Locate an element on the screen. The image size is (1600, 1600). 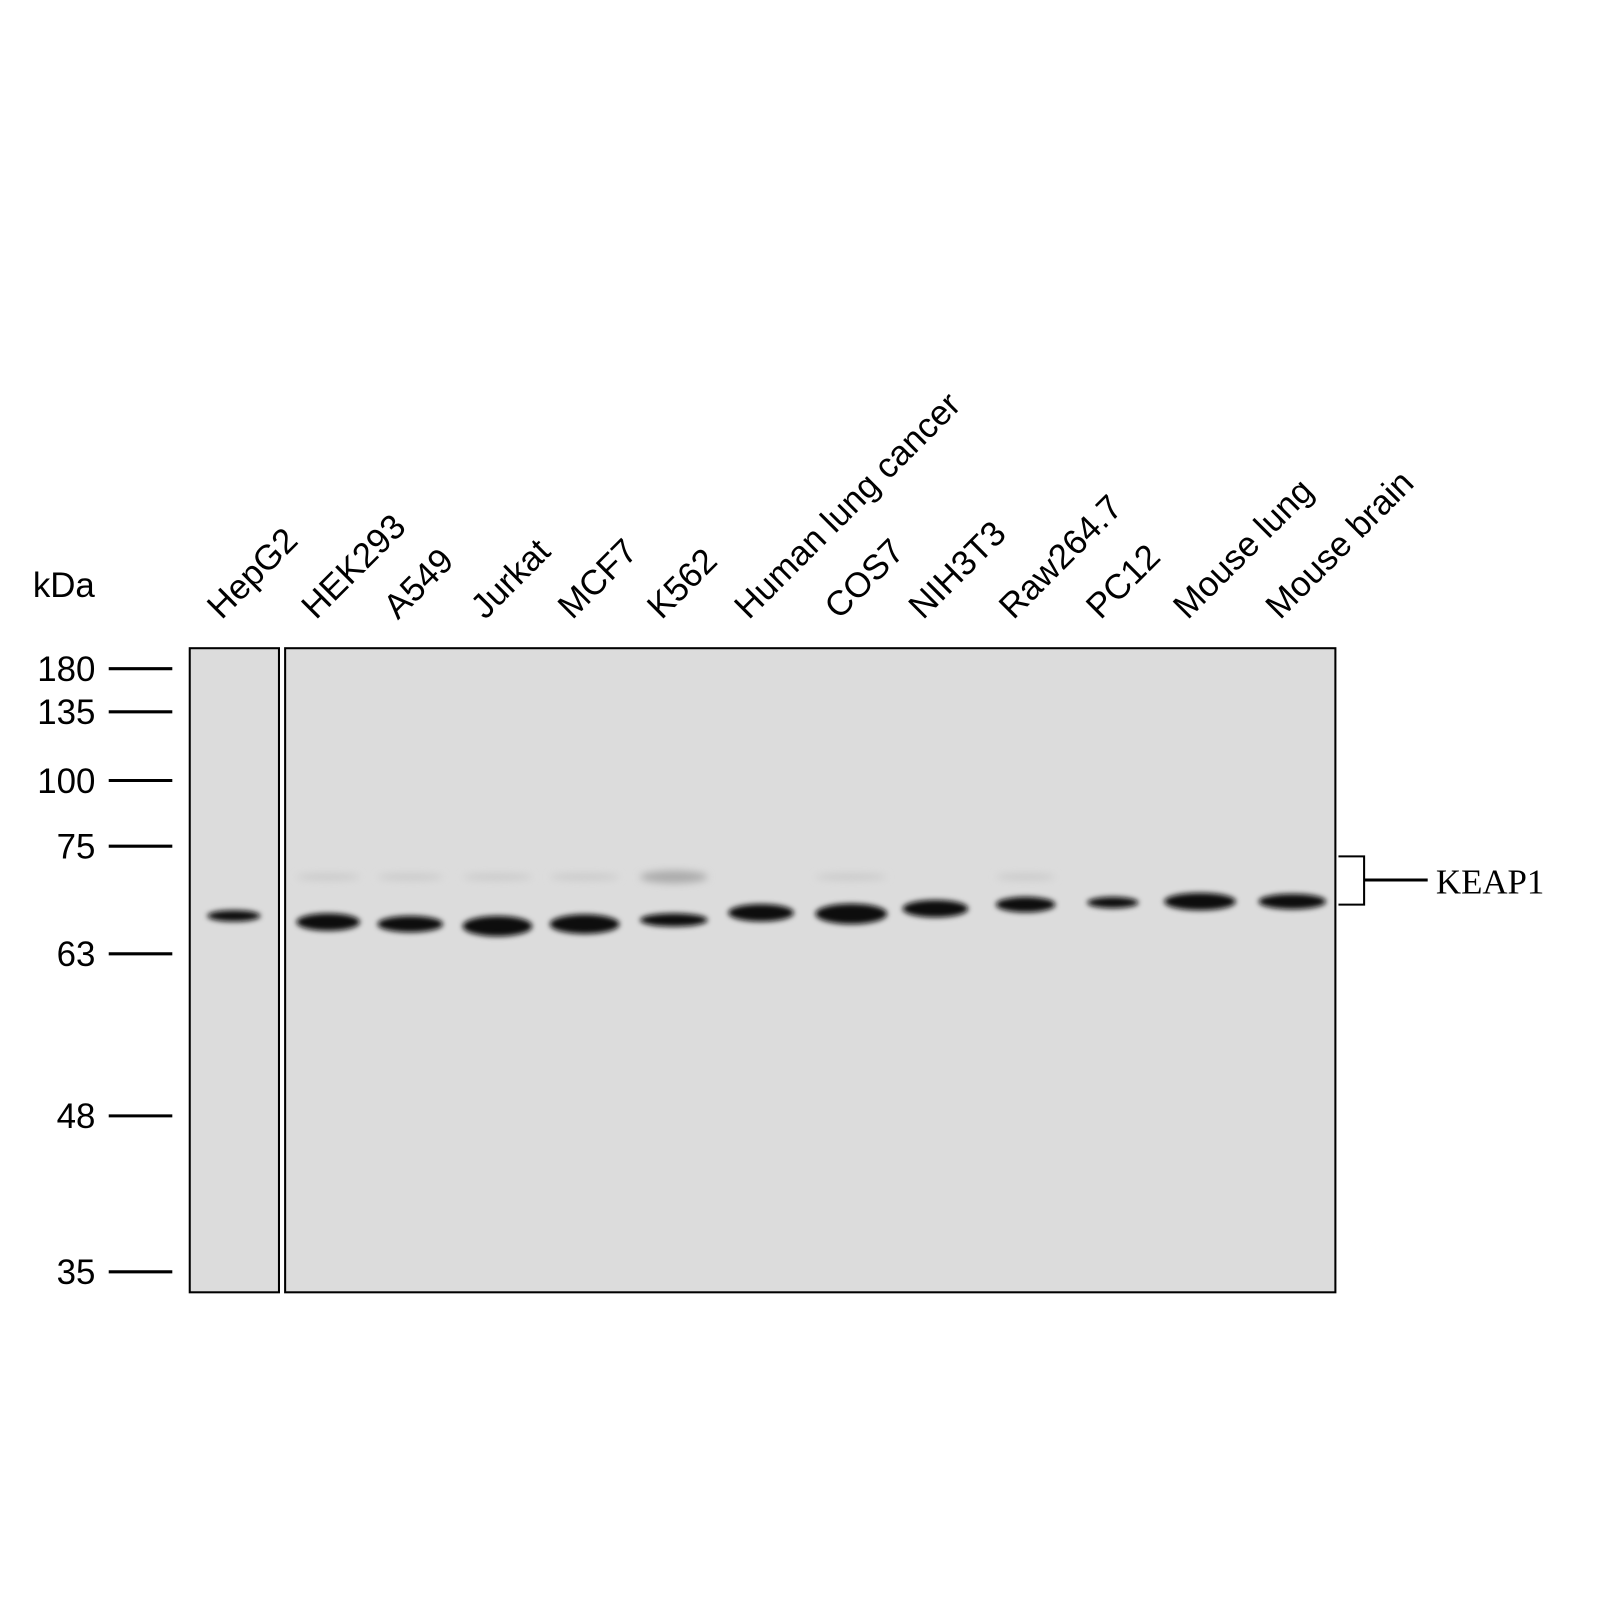
marker-label: 100 is located at coordinates (66, 781).